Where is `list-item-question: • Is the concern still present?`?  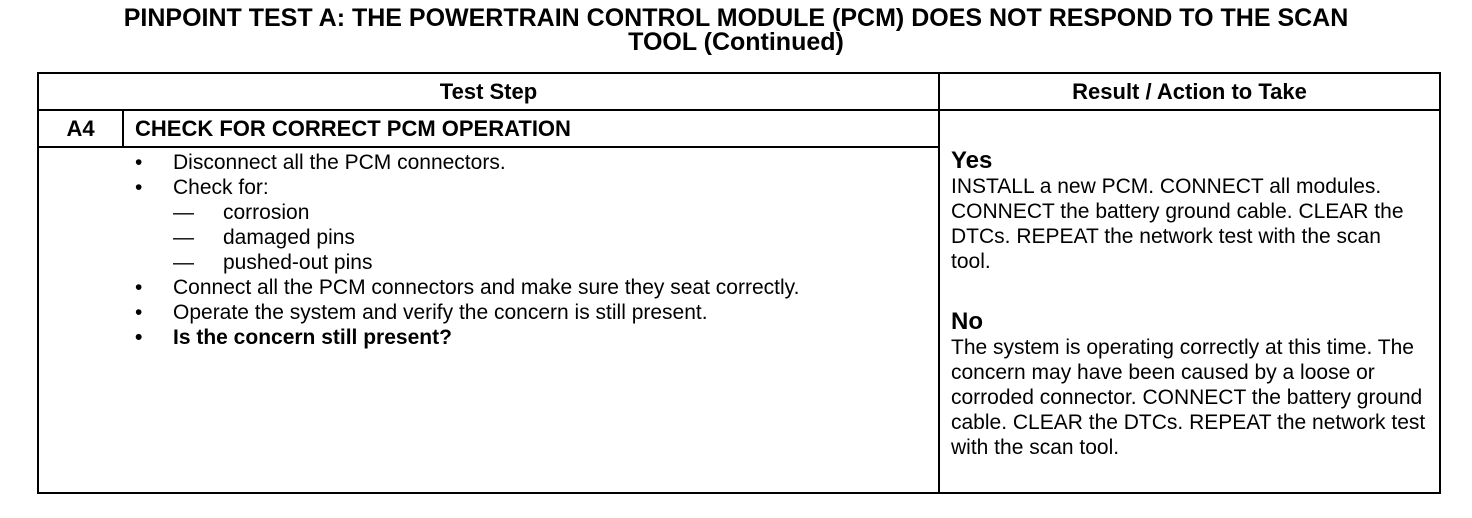
list-item-question: • Is the concern still present? is located at coordinates (293, 337).